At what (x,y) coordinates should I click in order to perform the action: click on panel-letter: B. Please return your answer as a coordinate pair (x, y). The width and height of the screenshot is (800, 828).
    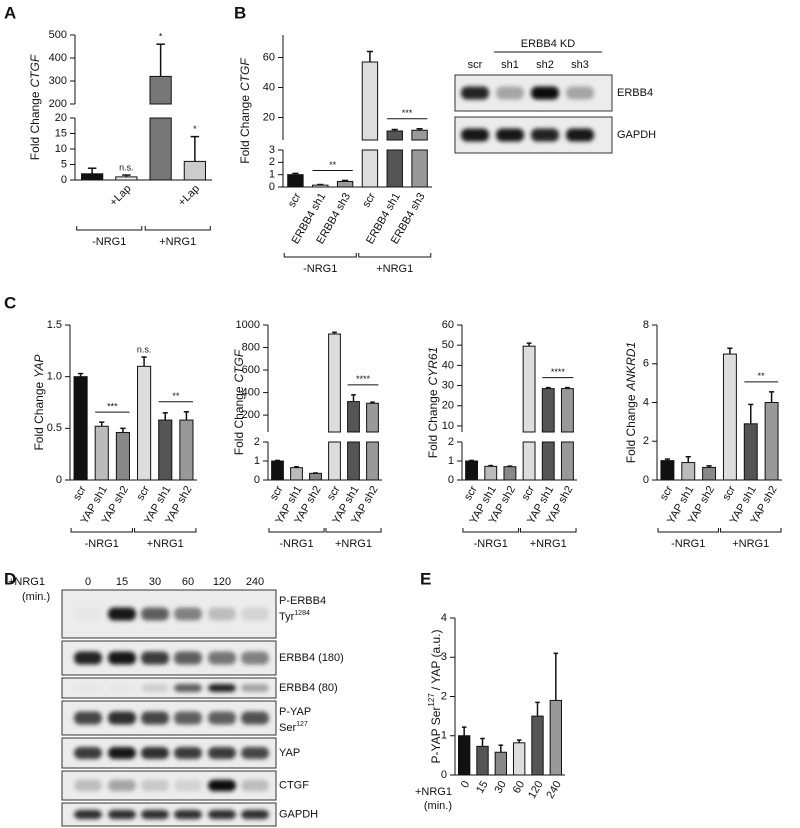
    Looking at the image, I should click on (240, 12).